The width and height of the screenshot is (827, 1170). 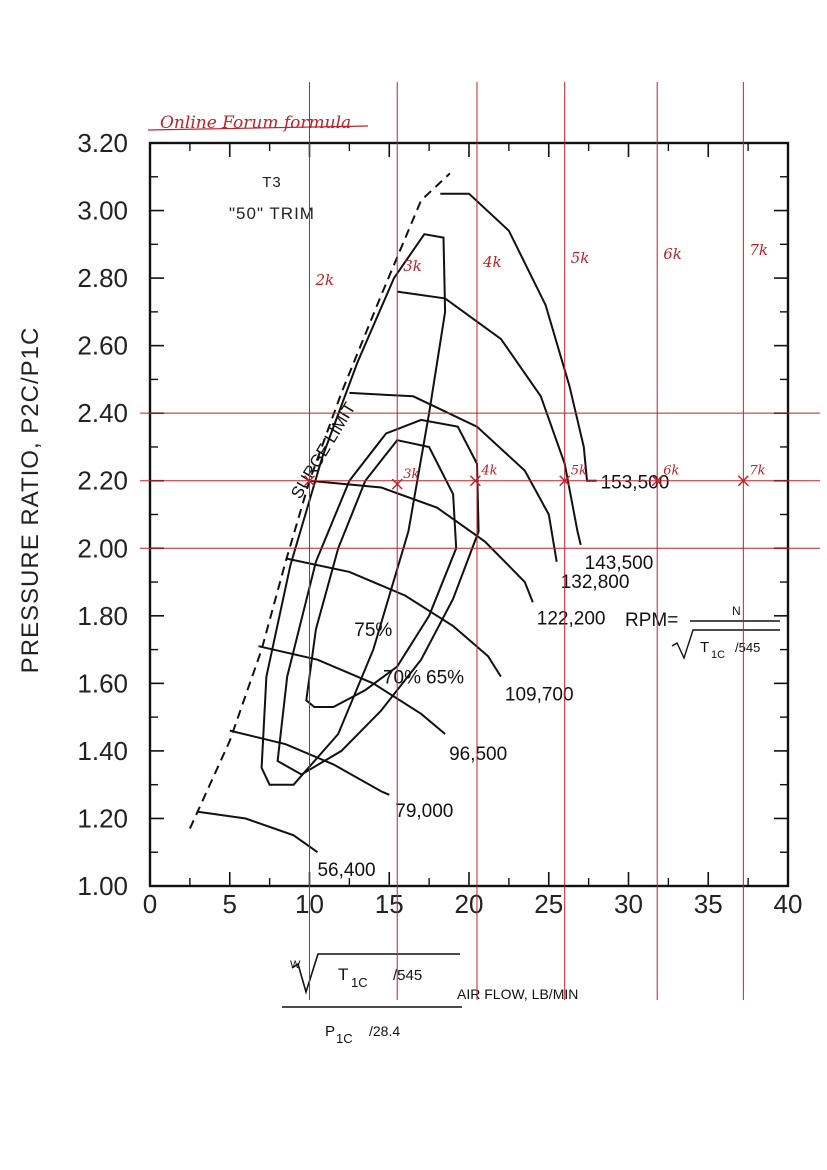 I want to click on x-tick-label: 0, so click(x=150, y=904).